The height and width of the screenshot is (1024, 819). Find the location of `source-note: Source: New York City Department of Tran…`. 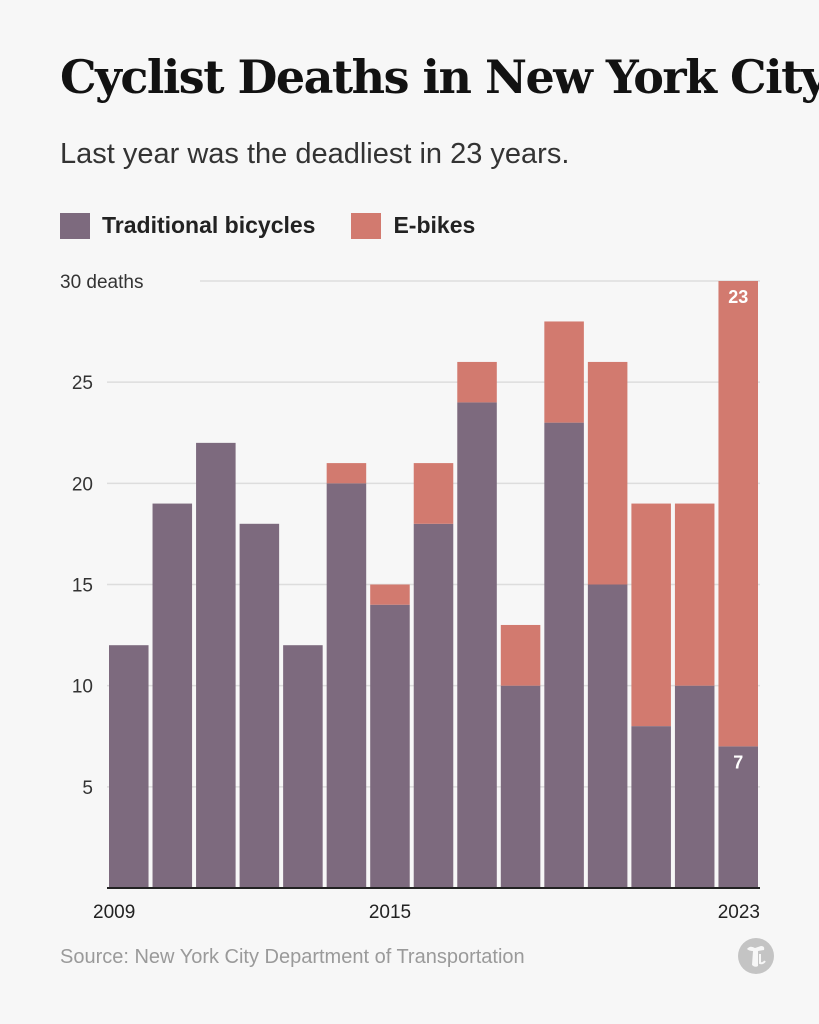

source-note: Source: New York City Department of Tran… is located at coordinates (292, 957).